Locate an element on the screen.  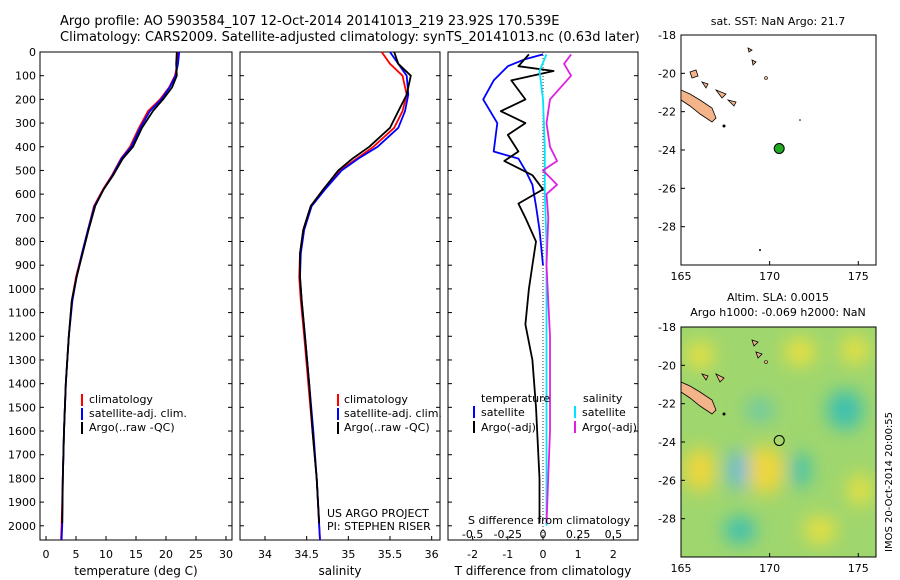
sst-map-land is located at coordinates (740, 149).